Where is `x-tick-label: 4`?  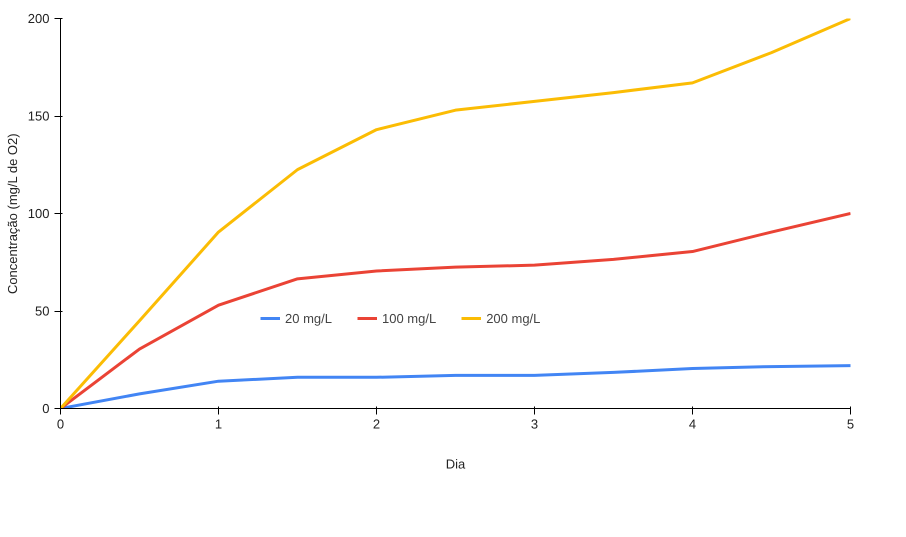
x-tick-label: 4 is located at coordinates (692, 424).